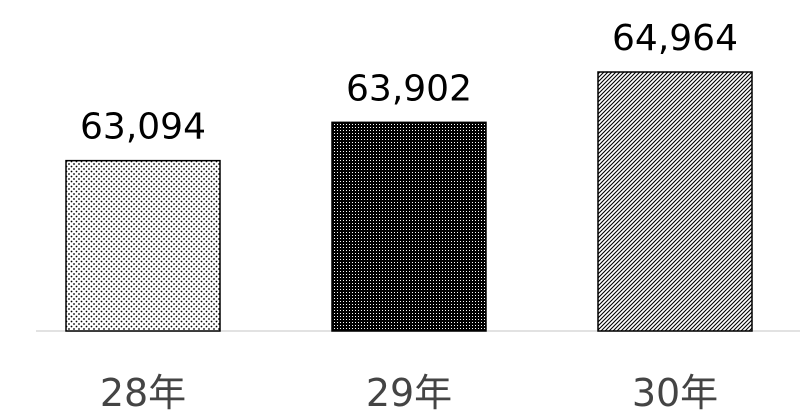  Describe the element at coordinates (143, 127) in the screenshot. I see `value-label-28: 63,094` at that location.